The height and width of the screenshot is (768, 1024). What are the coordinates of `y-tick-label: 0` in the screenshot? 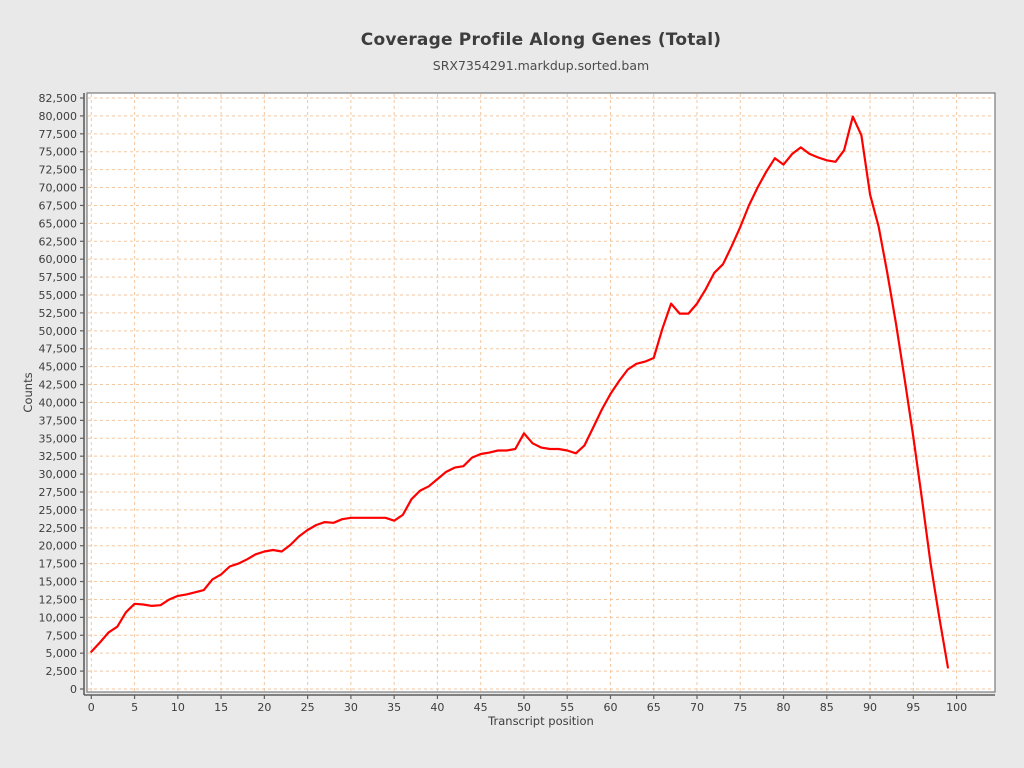 It's located at (73, 689).